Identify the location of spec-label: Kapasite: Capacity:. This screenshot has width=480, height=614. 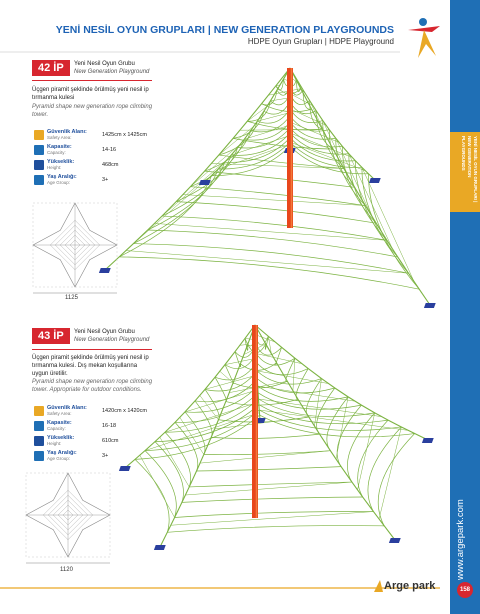
(74, 150).